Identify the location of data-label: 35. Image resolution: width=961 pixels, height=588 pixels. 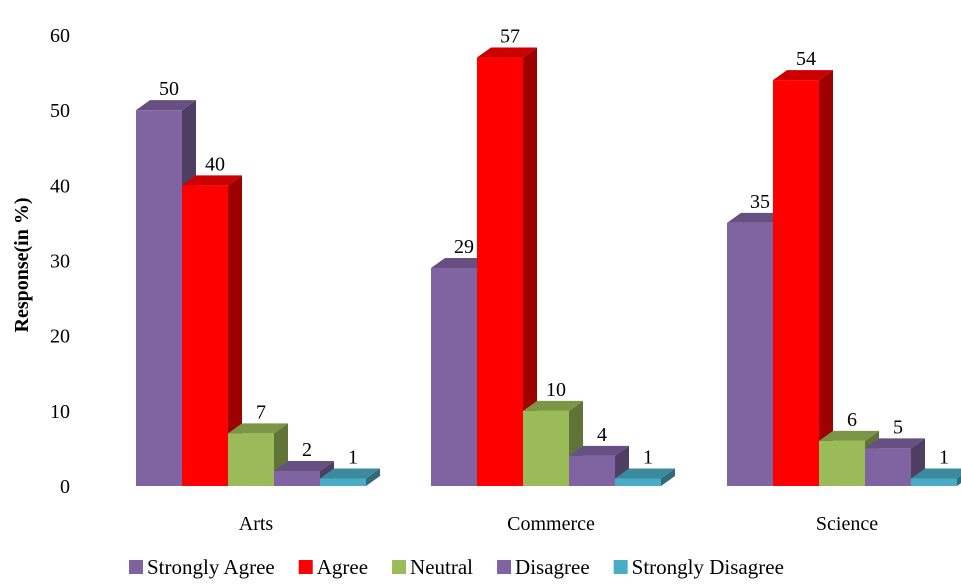
(760, 202).